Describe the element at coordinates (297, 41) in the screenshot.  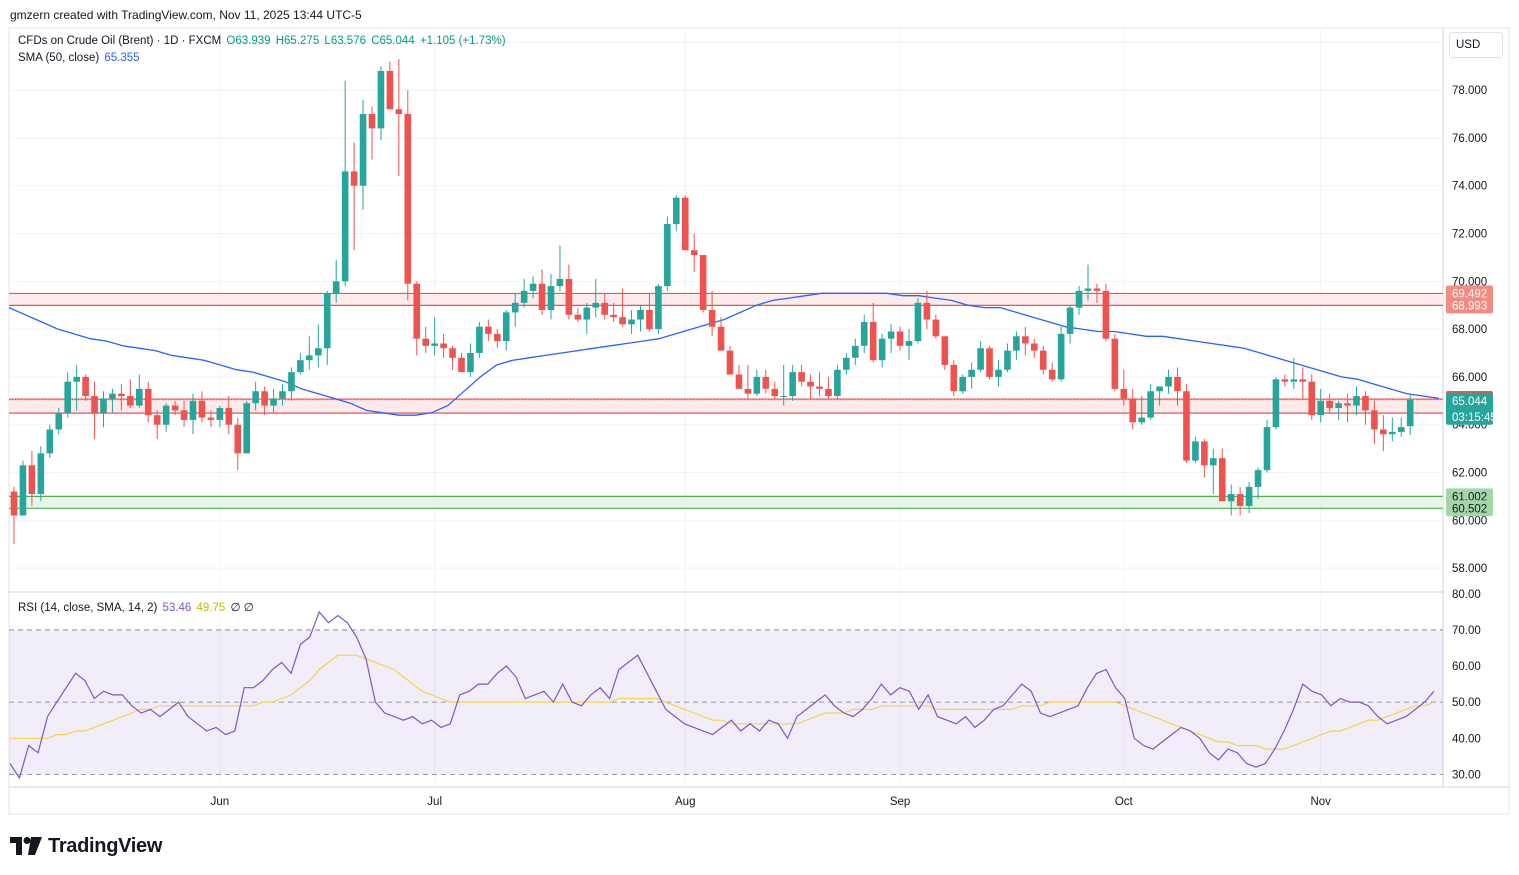
I see `high-value: H65.275` at that location.